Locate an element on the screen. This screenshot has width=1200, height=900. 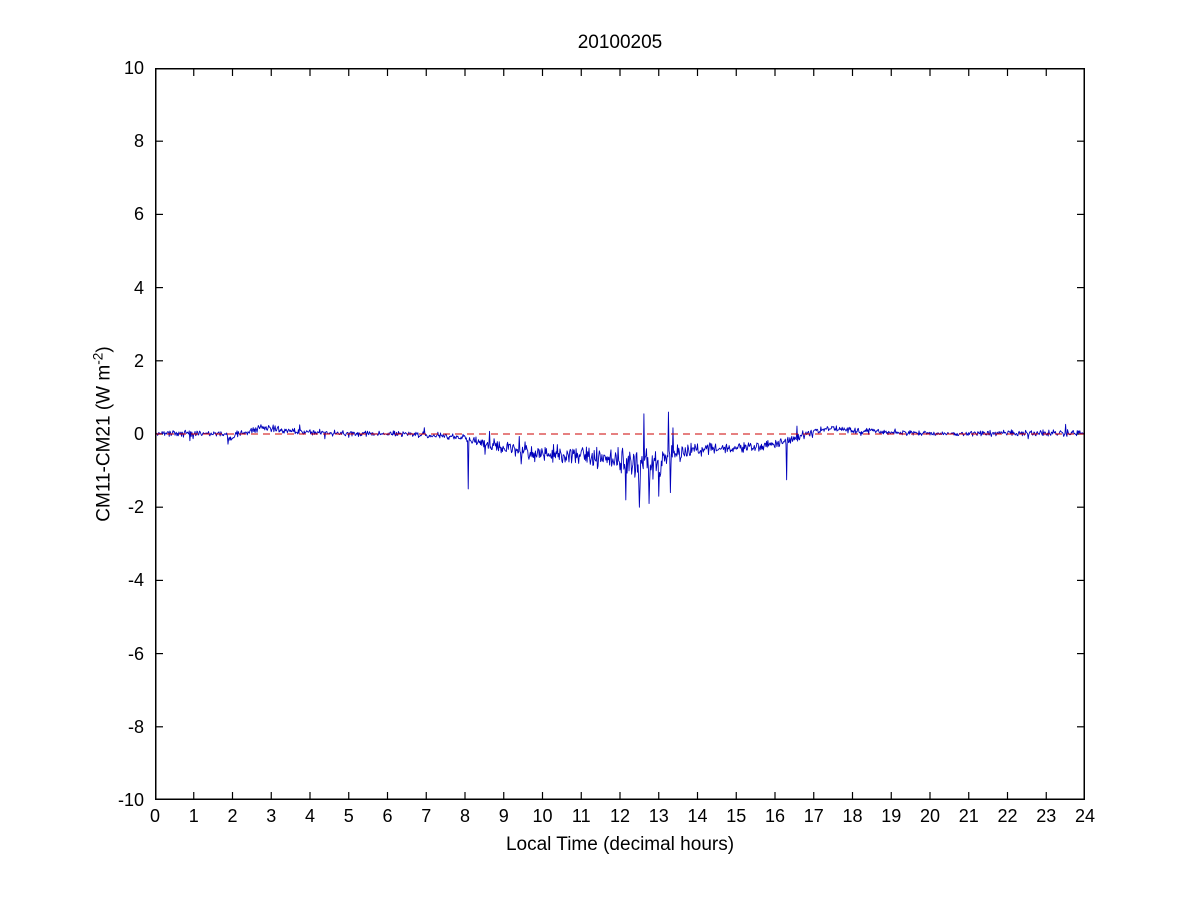
x-tick-label: 5 is located at coordinates (348, 816).